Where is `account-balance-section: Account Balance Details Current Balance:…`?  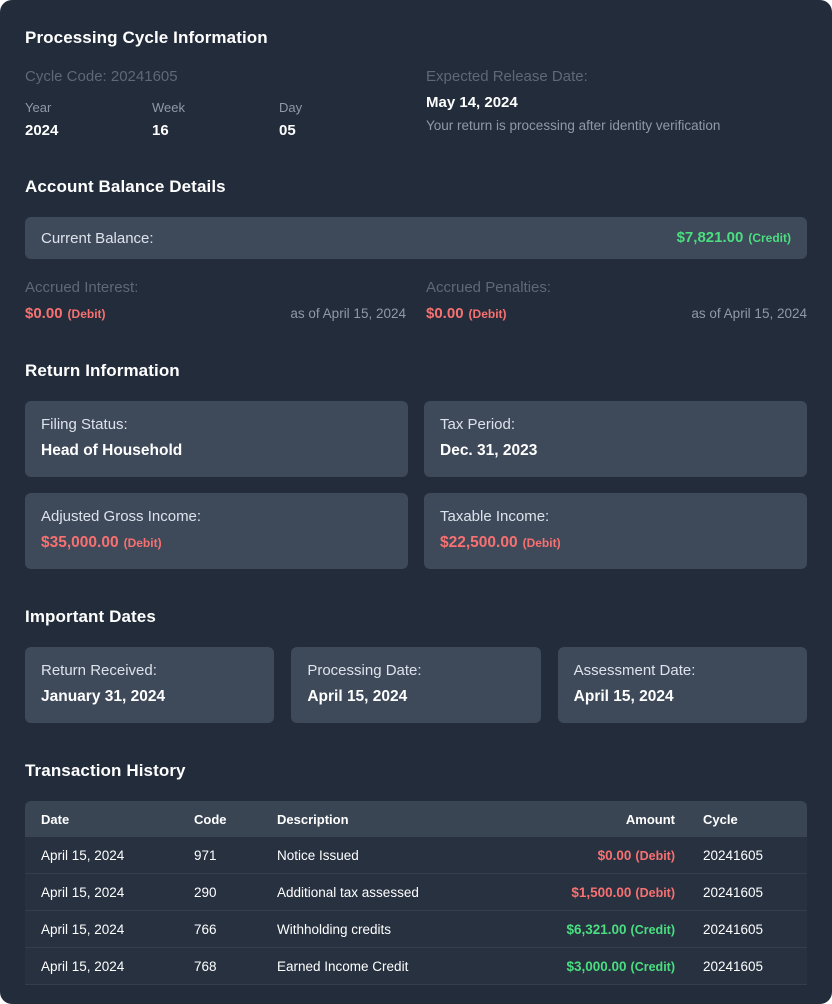 account-balance-section: Account Balance Details Current Balance:… is located at coordinates (416, 250).